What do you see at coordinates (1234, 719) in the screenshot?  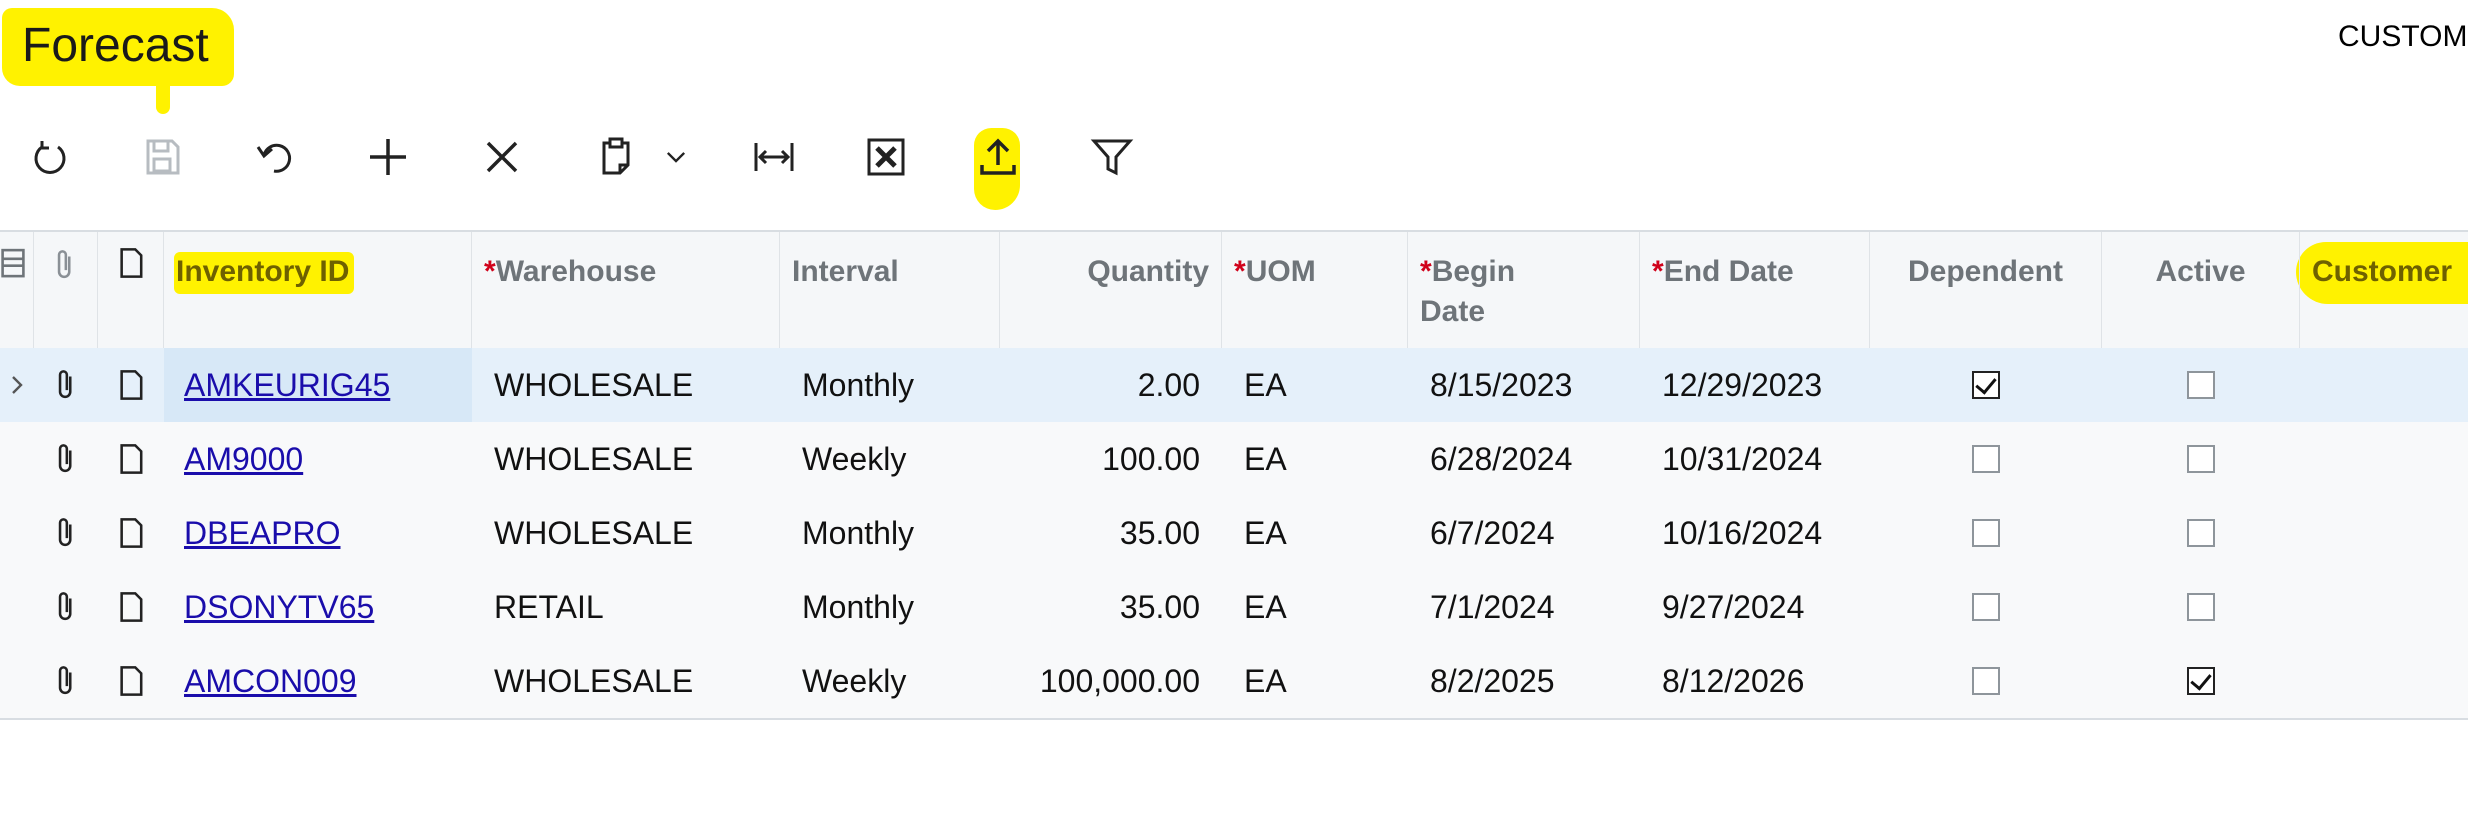 I see `grid-bottom-border` at bounding box center [1234, 719].